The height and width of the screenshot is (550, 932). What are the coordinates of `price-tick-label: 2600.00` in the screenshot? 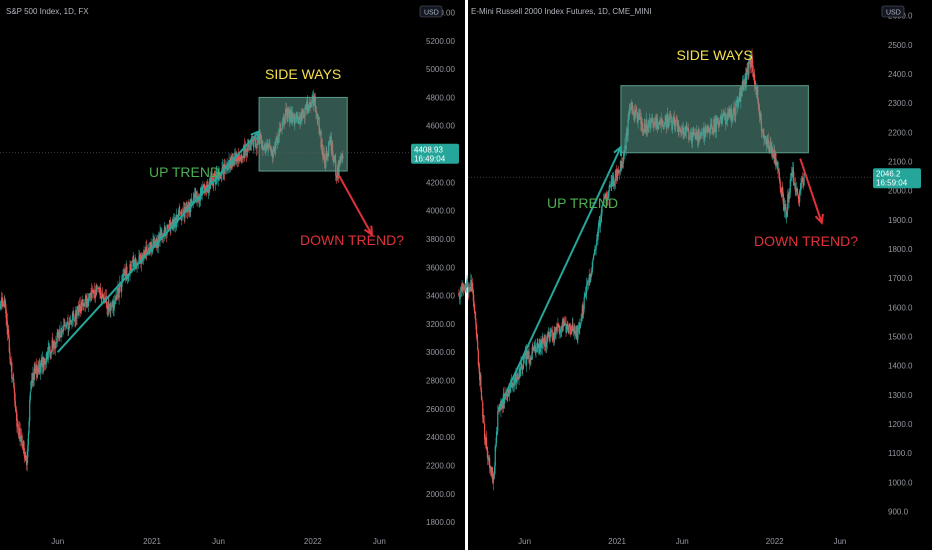 It's located at (440, 409).